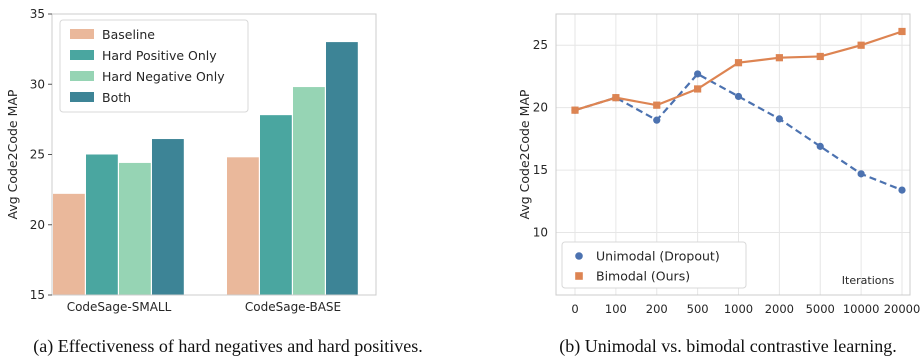 The height and width of the screenshot is (360, 921). What do you see at coordinates (698, 309) in the screenshot?
I see `x-tick-label: 500` at bounding box center [698, 309].